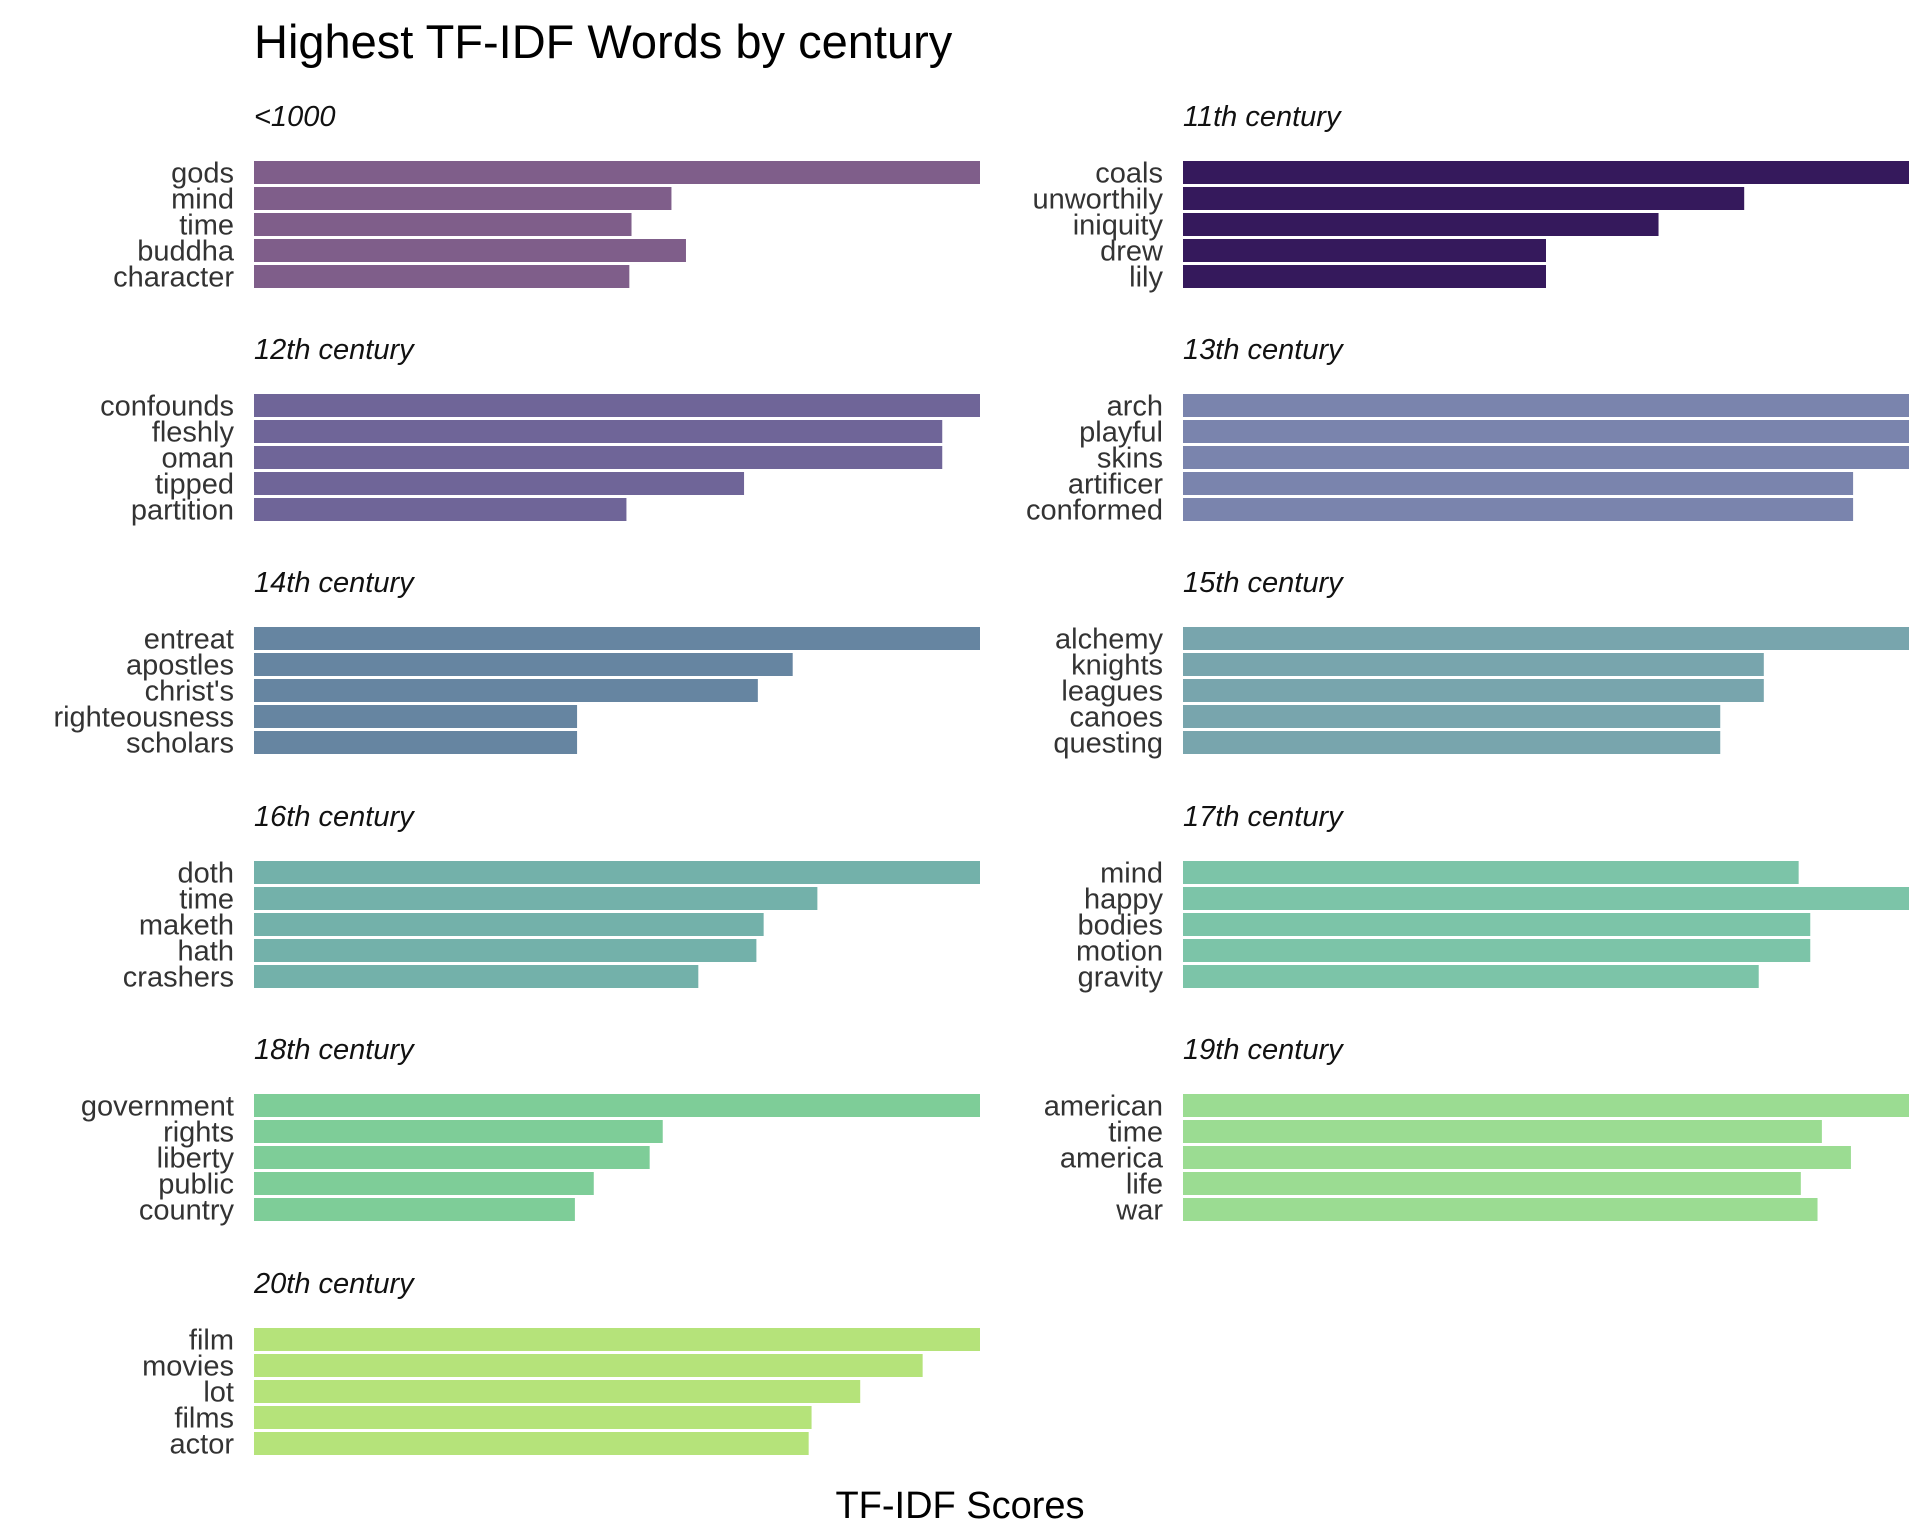  I want to click on word-label: fleshly, so click(193, 433).